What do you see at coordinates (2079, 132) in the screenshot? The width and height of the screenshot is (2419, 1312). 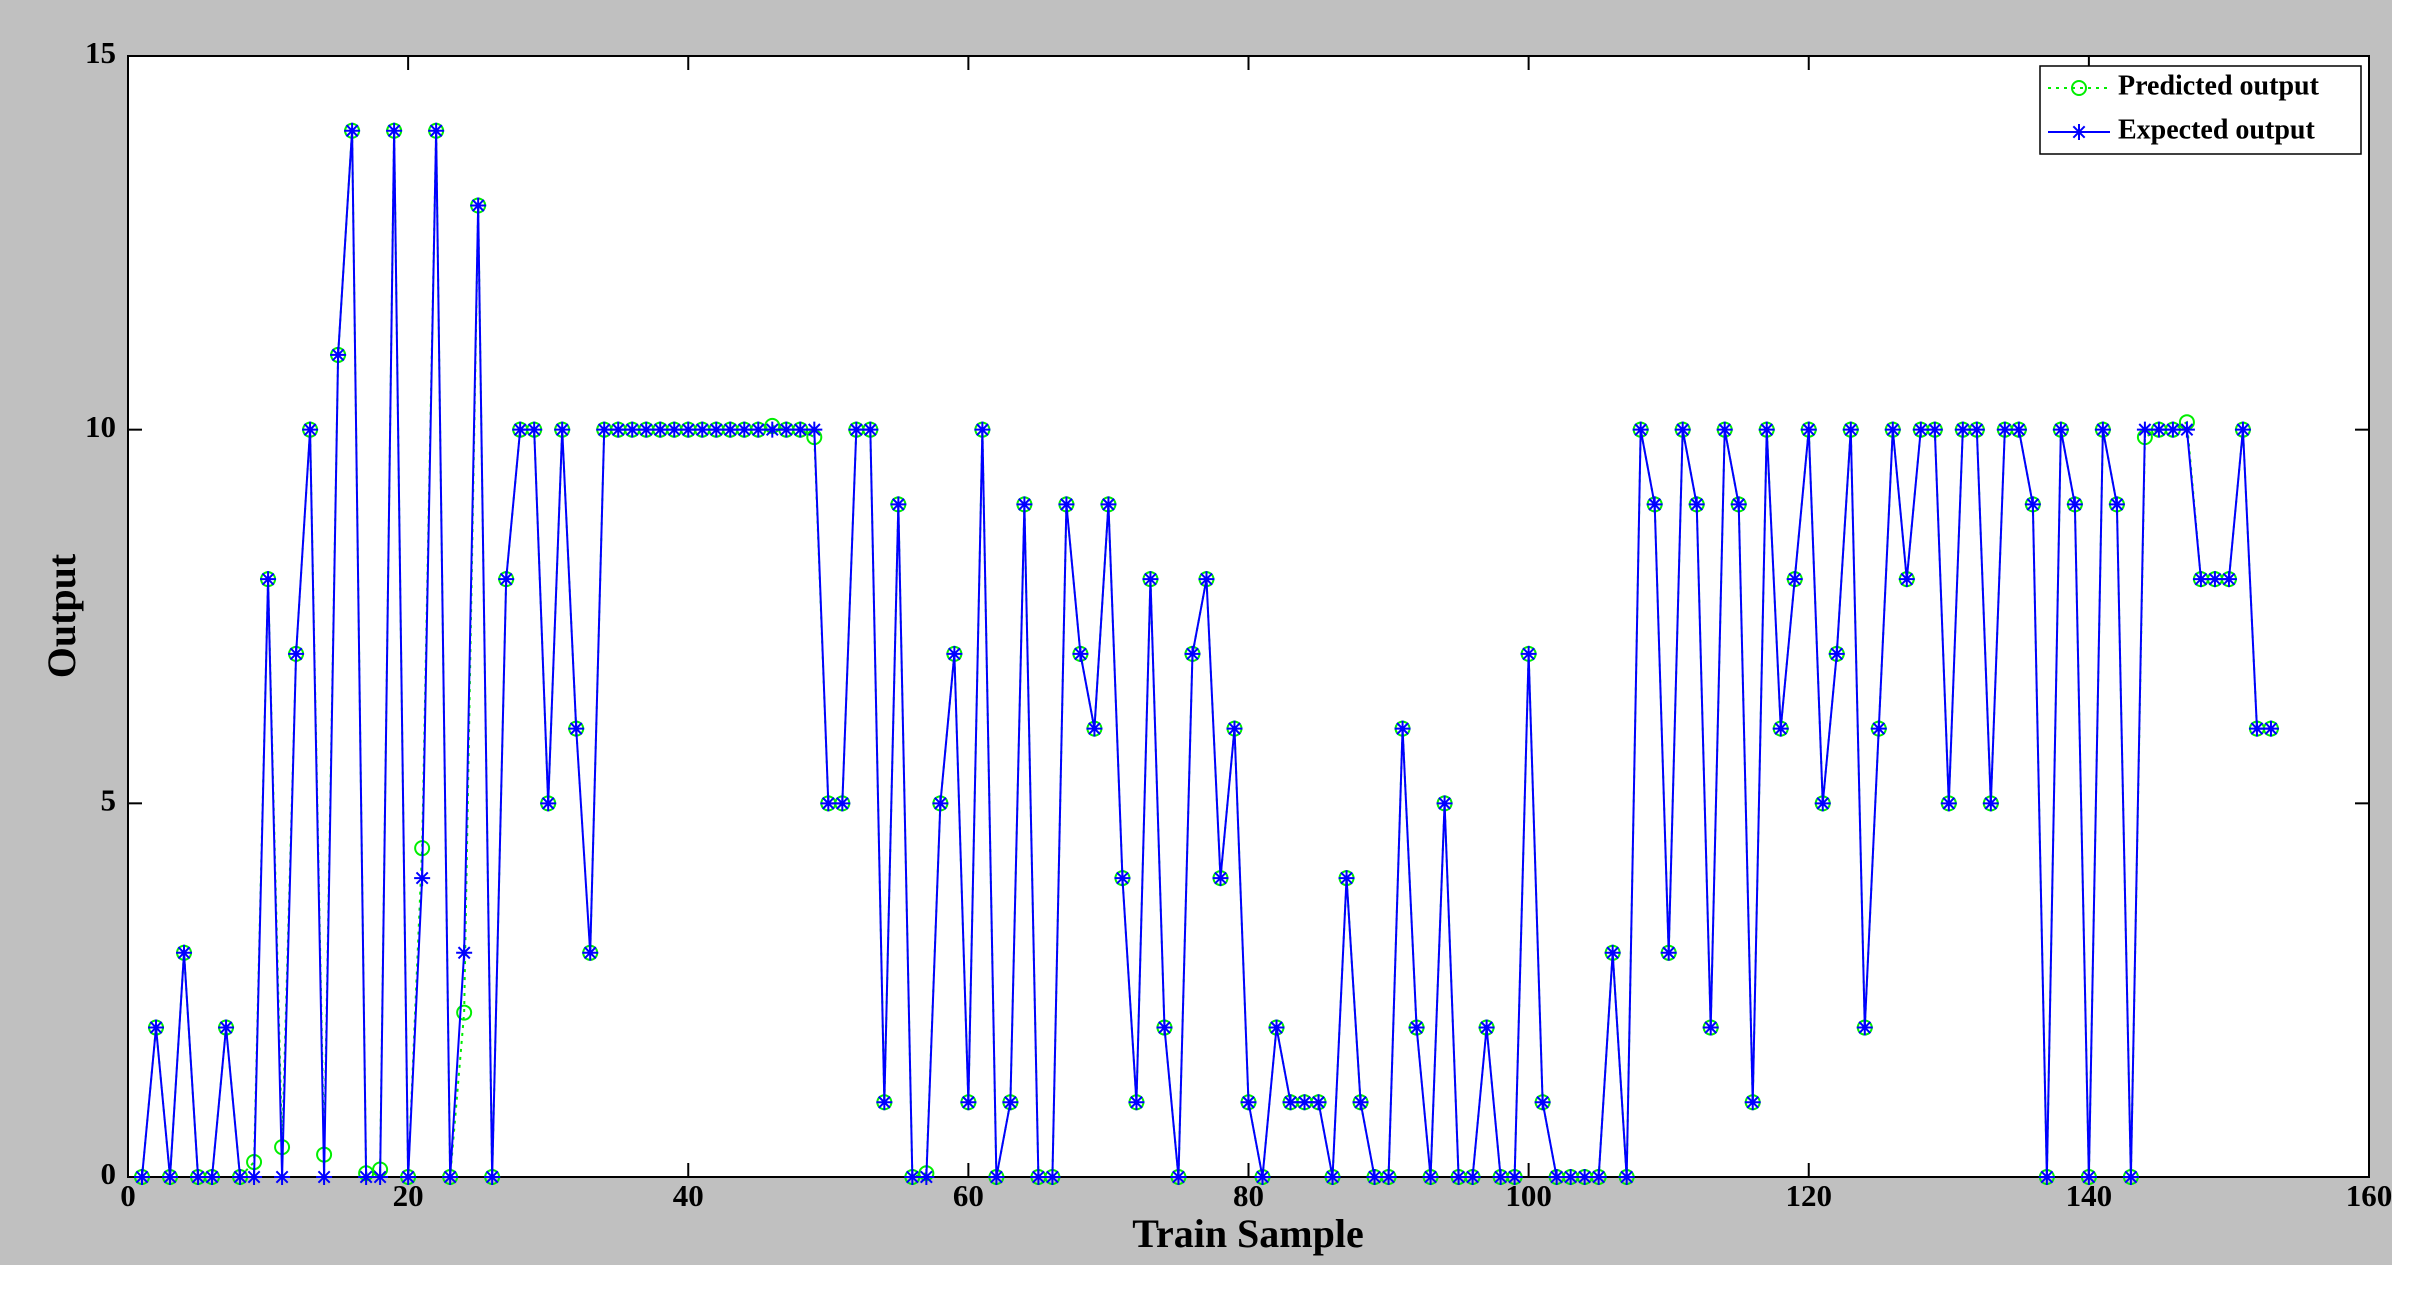 I see `legend-marker` at bounding box center [2079, 132].